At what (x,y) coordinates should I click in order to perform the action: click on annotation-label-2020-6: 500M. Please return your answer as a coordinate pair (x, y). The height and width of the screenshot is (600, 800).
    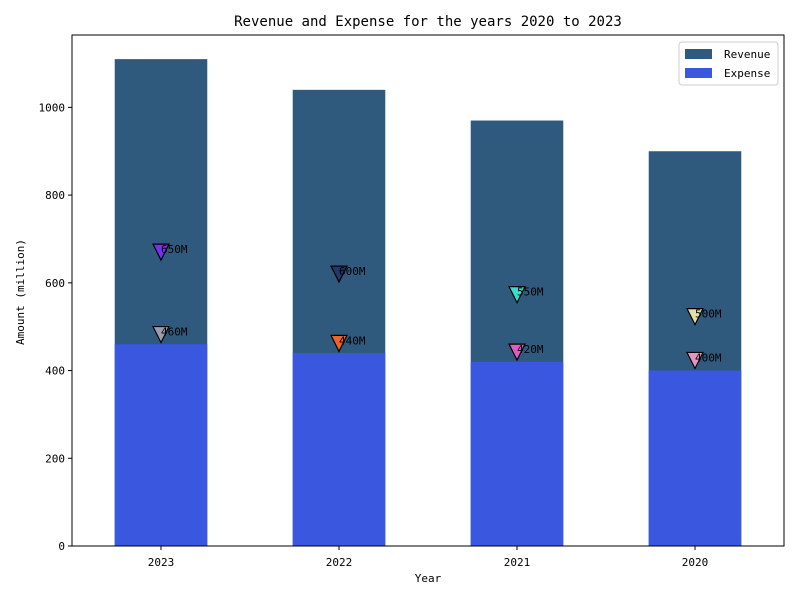
    Looking at the image, I should click on (708, 314).